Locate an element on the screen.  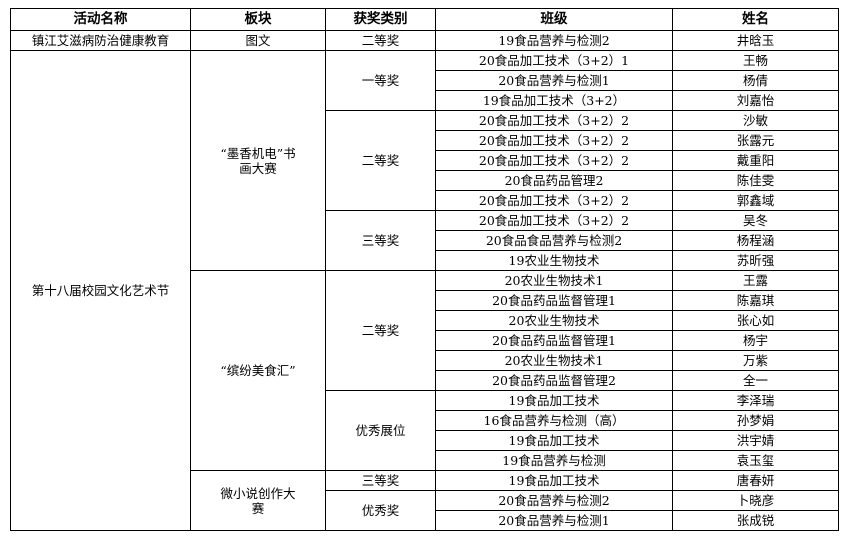
header-section: 板块 is located at coordinates (258, 19).